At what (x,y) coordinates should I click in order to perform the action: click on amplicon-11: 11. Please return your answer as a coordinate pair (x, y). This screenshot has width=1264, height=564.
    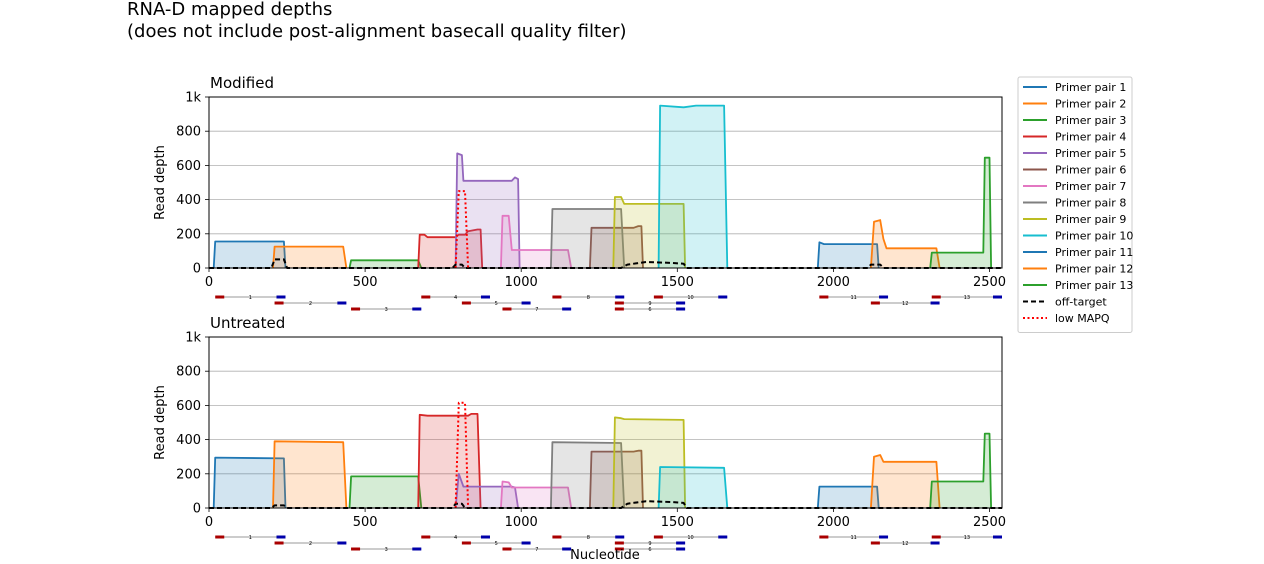
    Looking at the image, I should click on (854, 298).